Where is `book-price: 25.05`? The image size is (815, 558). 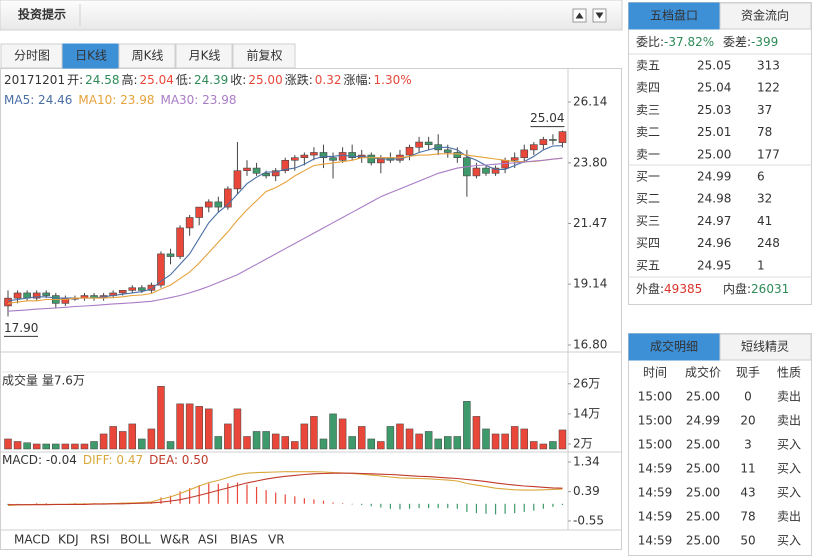
book-price: 25.05 is located at coordinates (714, 66).